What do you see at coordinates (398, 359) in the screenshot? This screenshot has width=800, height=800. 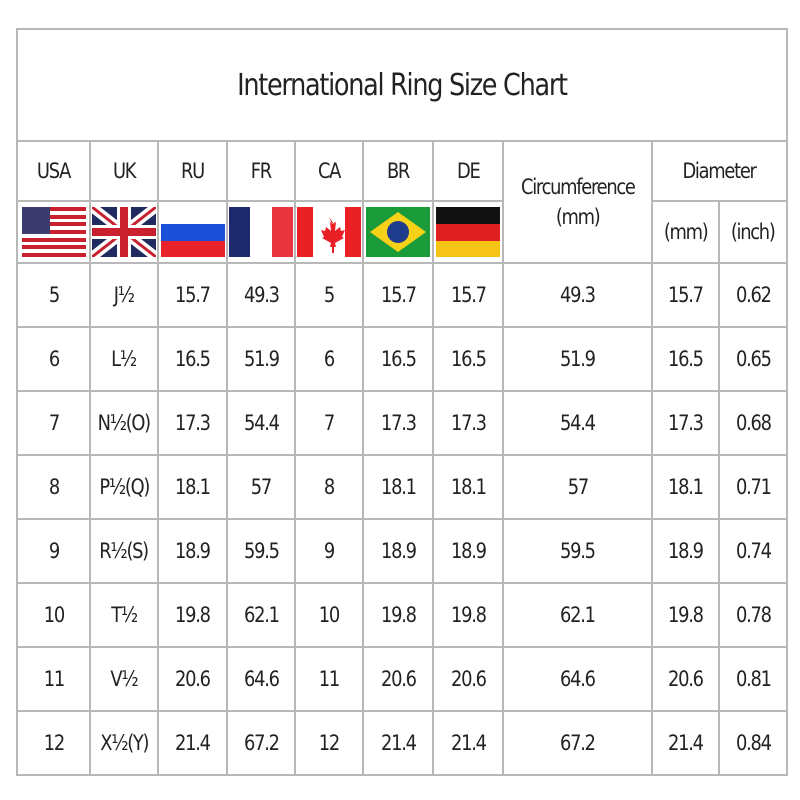 I see `cell-br: 16.5` at bounding box center [398, 359].